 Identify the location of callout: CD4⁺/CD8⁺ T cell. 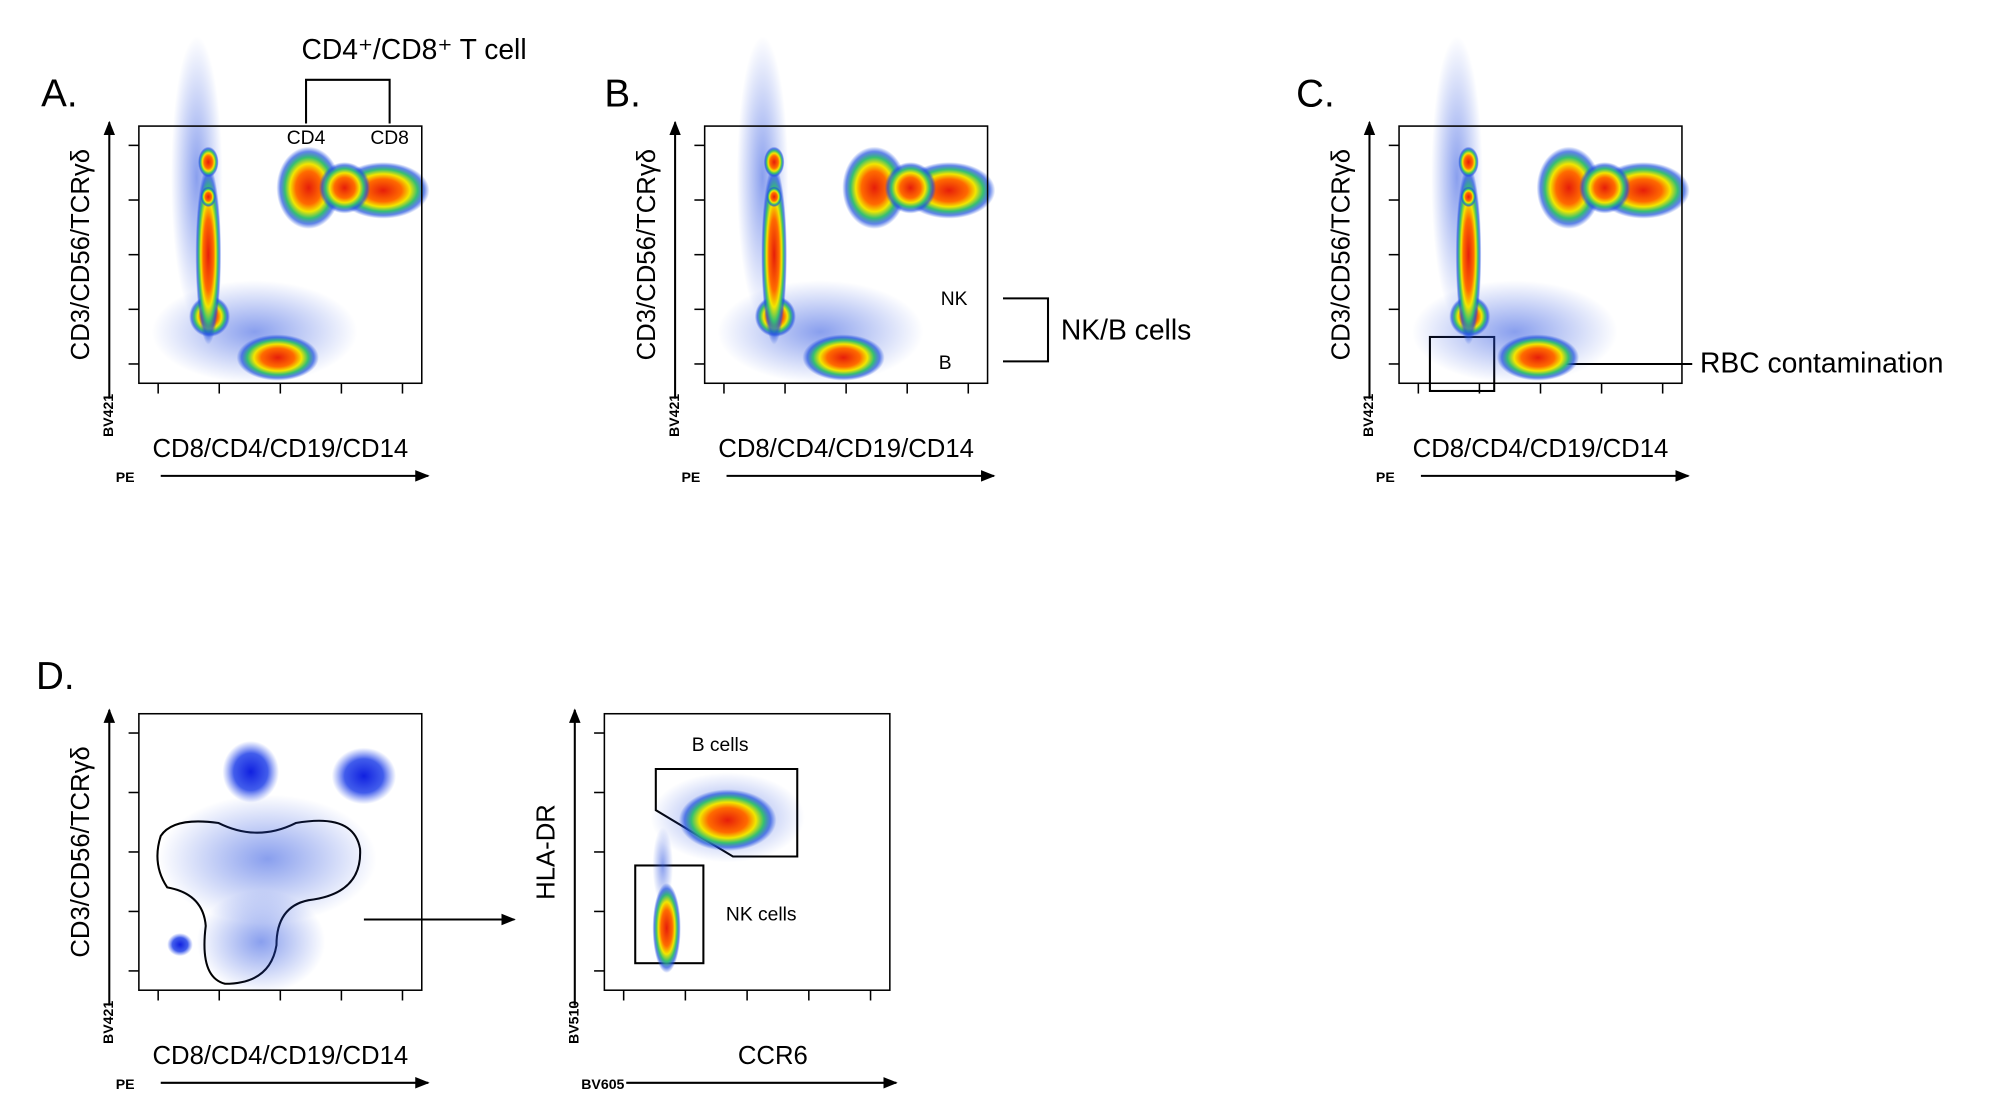
(413, 49).